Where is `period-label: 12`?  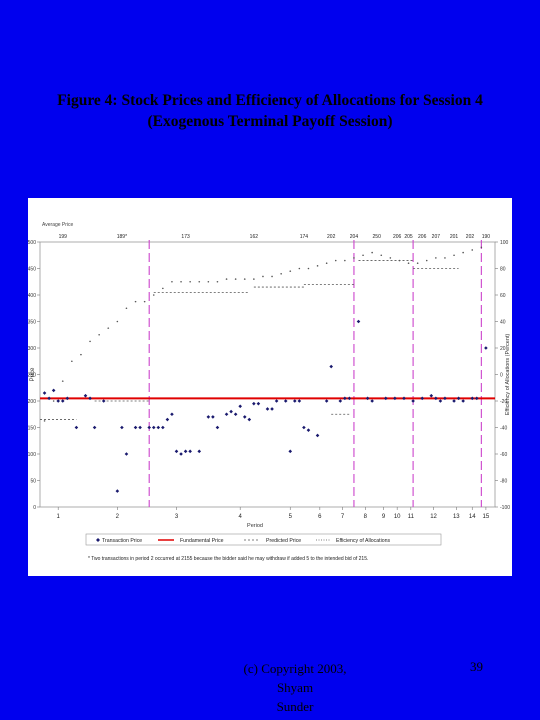
period-label: 12 is located at coordinates (433, 517).